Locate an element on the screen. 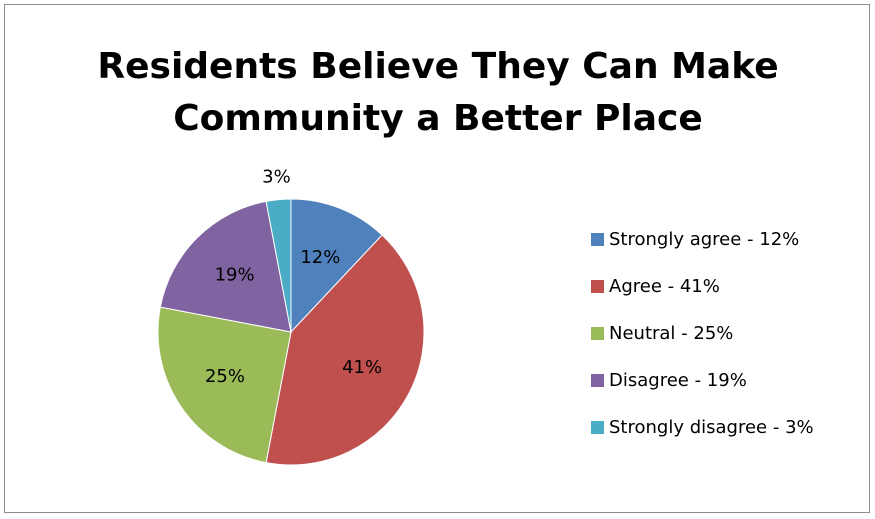 The width and height of the screenshot is (875, 519). legend-item-agree: Agree - 41% is located at coordinates (702, 286).